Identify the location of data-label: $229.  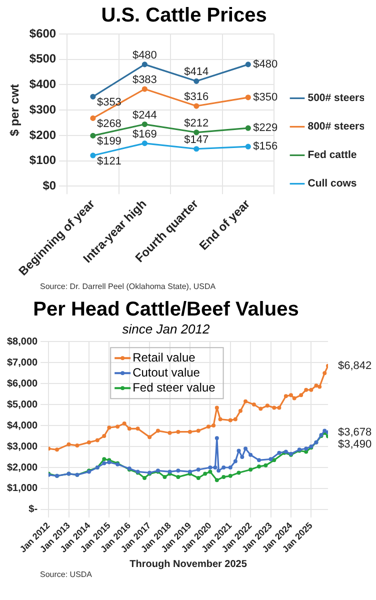
(265, 128).